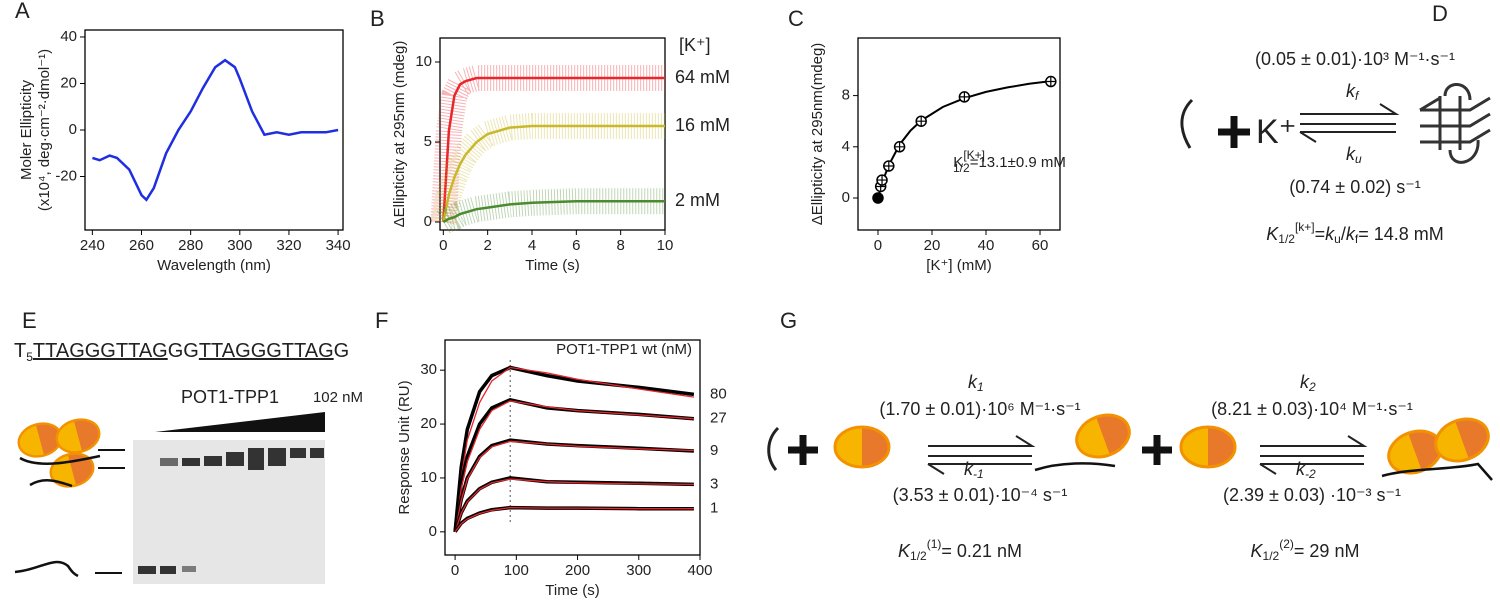 This screenshot has width=1500, height=602. What do you see at coordinates (1455, 123) in the screenshot?
I see `quadruplex` at bounding box center [1455, 123].